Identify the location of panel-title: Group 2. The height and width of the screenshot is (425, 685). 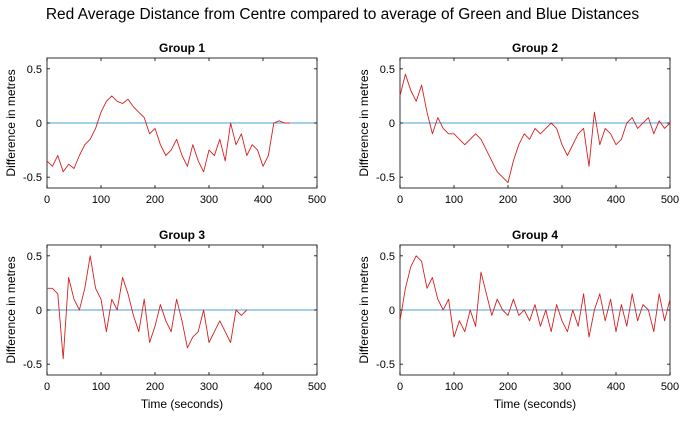
(535, 48).